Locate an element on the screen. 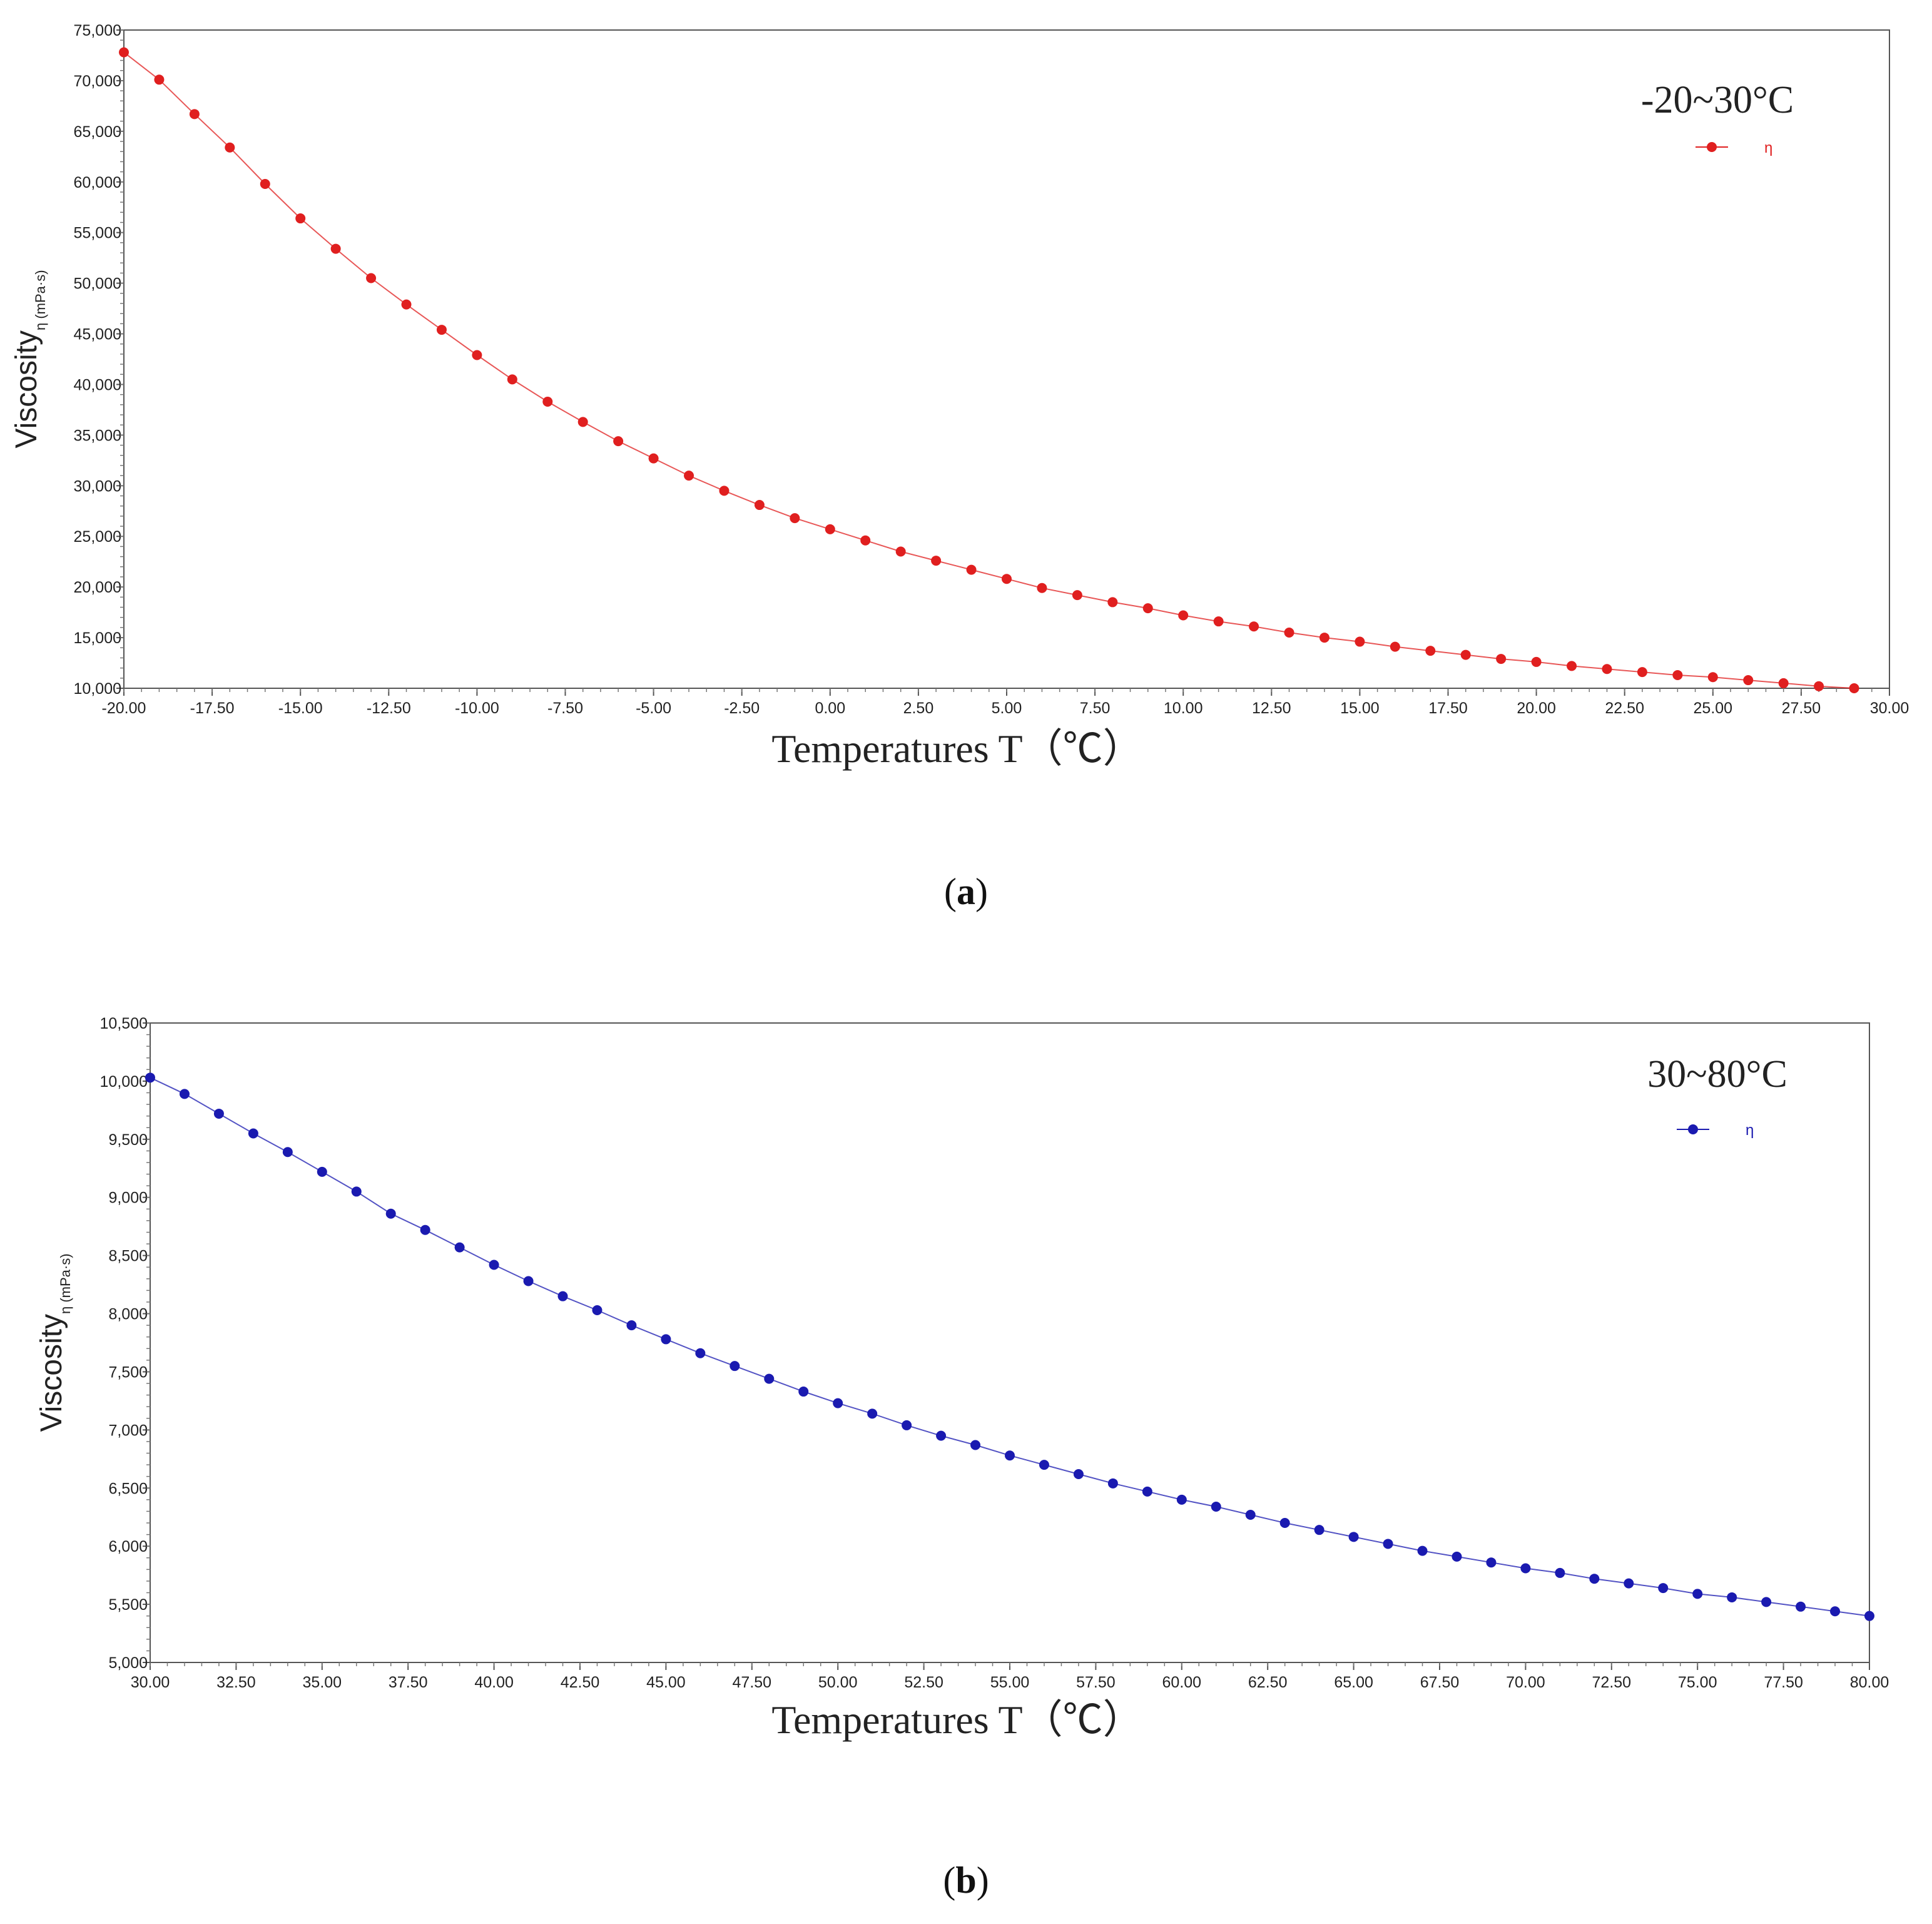 This screenshot has height=1924, width=1932. y-axis-title: Viscosityη (mPa·s) is located at coordinates (54, 1342).